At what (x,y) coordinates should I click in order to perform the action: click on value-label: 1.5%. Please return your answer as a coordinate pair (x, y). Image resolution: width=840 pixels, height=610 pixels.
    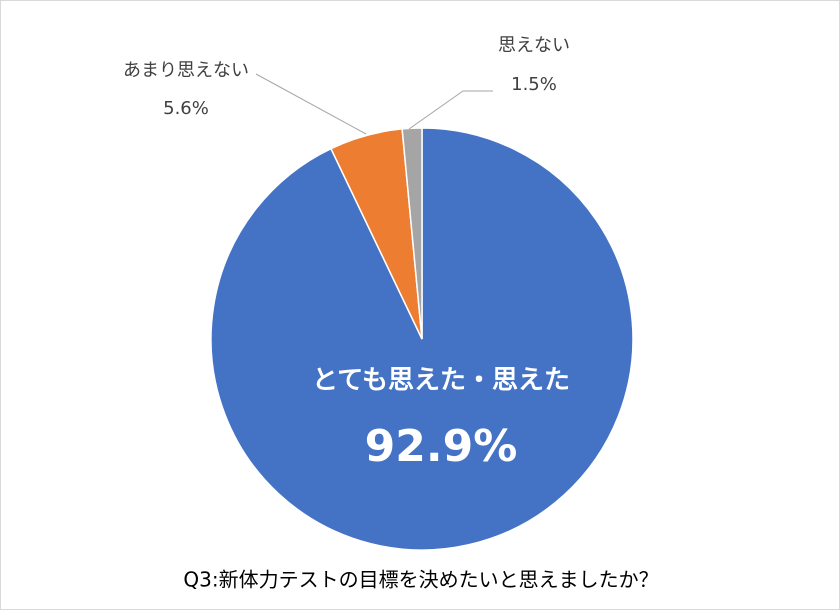
    Looking at the image, I should click on (534, 84).